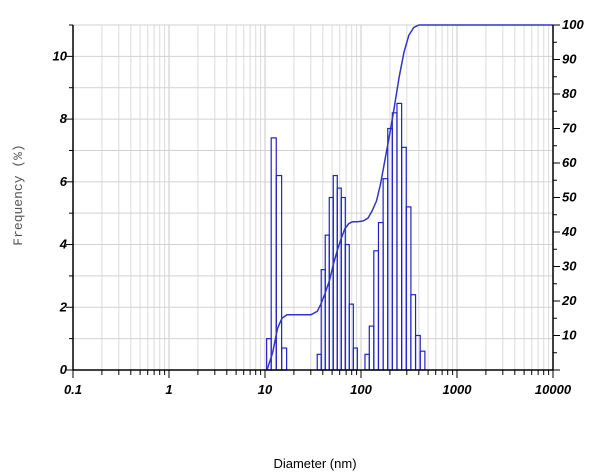 The image size is (603, 475). Describe the element at coordinates (569, 162) in the screenshot. I see `y2-tick-label: 60` at that location.